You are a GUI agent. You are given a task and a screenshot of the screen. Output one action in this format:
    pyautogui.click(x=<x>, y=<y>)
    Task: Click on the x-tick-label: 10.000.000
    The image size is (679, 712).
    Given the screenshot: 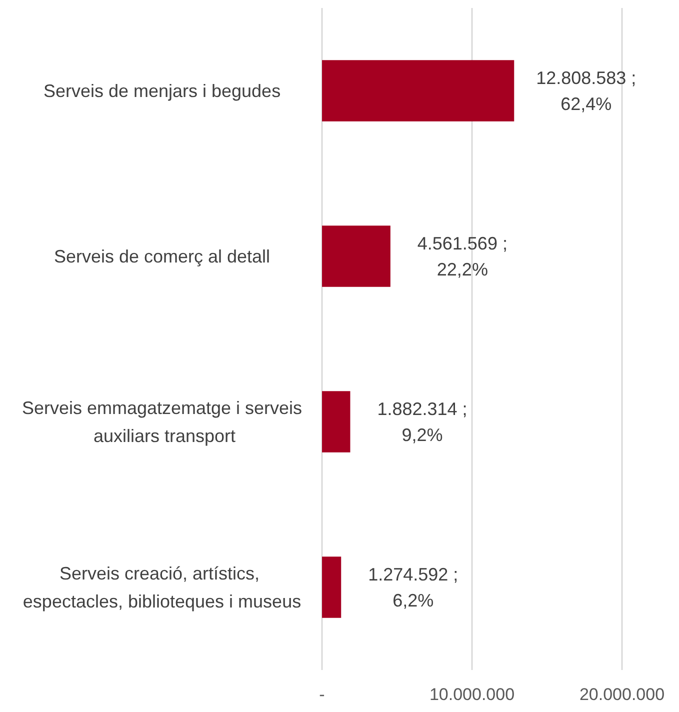 What is the action you would take?
    pyautogui.click(x=472, y=694)
    